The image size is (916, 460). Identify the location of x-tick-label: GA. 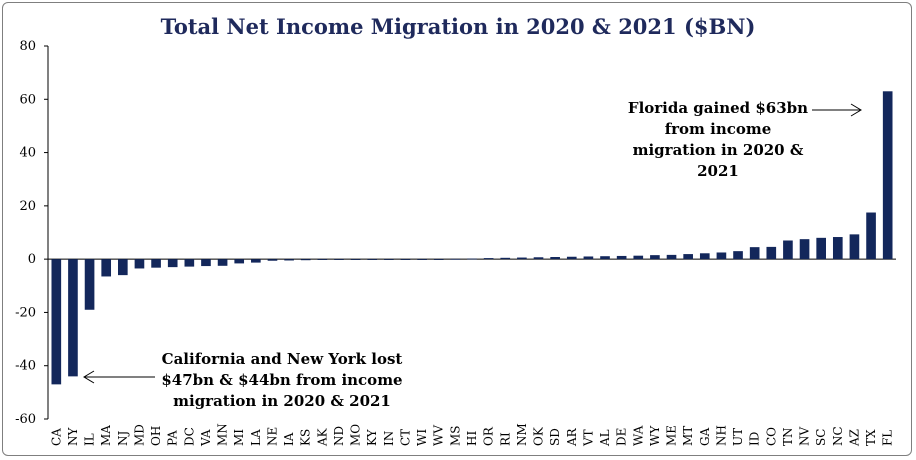
(705, 436).